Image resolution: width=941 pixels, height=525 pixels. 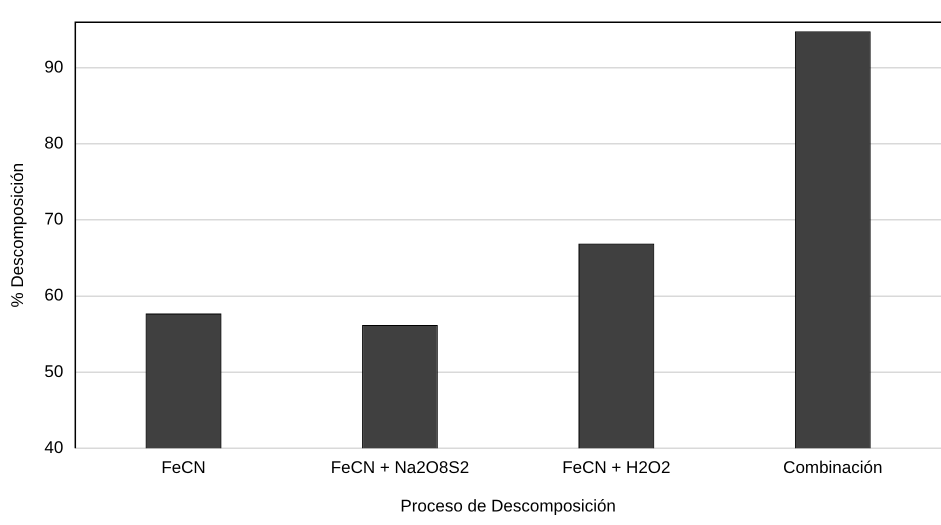 What do you see at coordinates (616, 468) in the screenshot?
I see `x-tick-label: FeCN + H2O2` at bounding box center [616, 468].